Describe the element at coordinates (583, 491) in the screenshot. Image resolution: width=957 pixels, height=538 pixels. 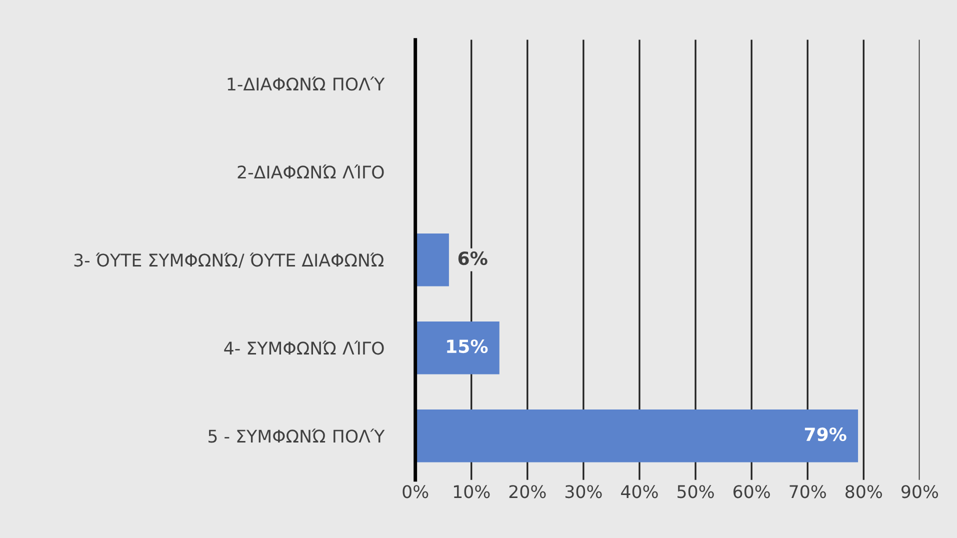
I see `x-tick-label: 30%` at that location.